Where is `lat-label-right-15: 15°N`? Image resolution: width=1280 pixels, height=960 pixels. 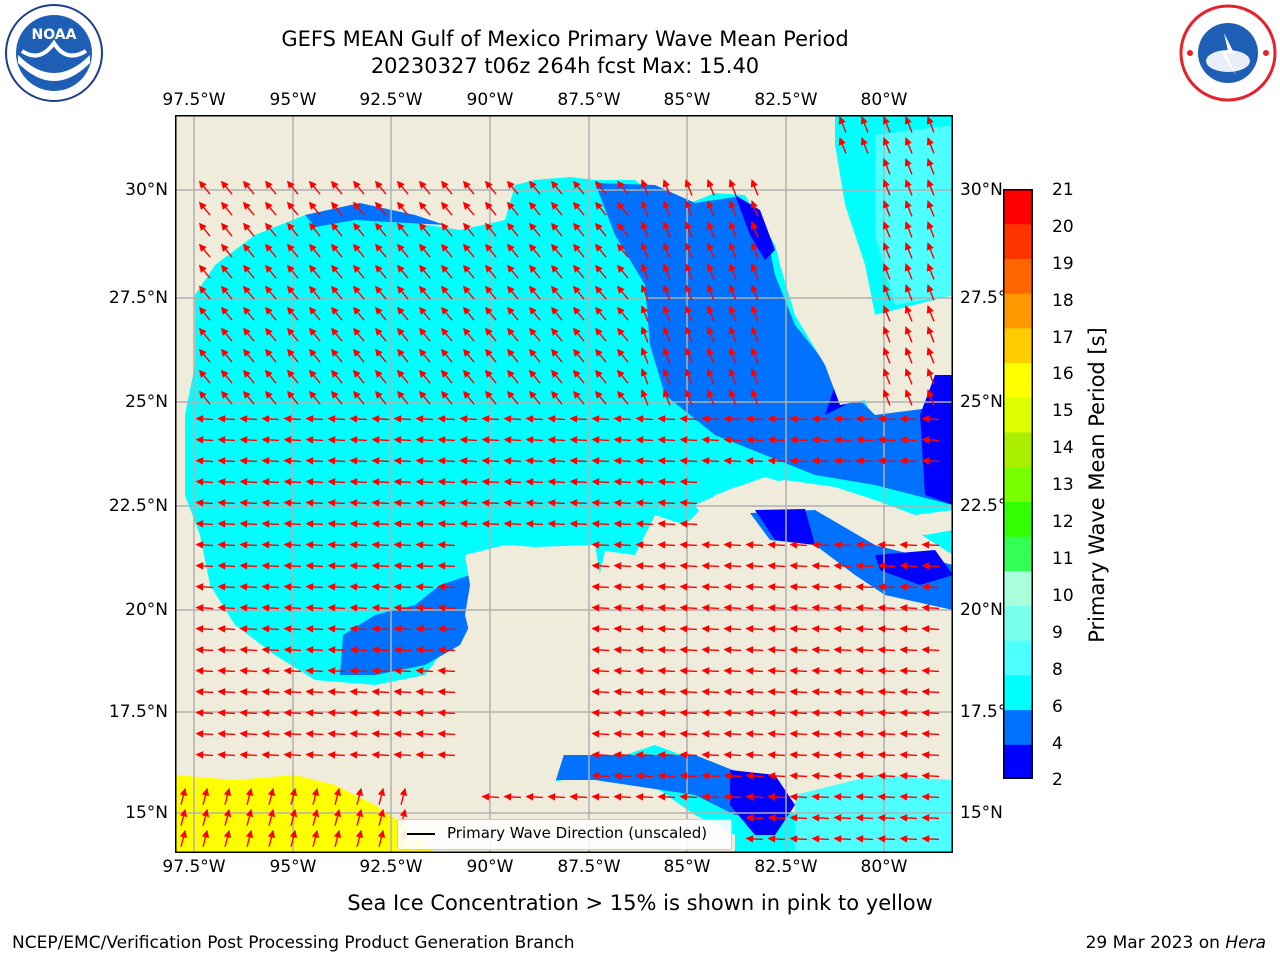
lat-label-right-15: 15°N is located at coordinates (981, 813).